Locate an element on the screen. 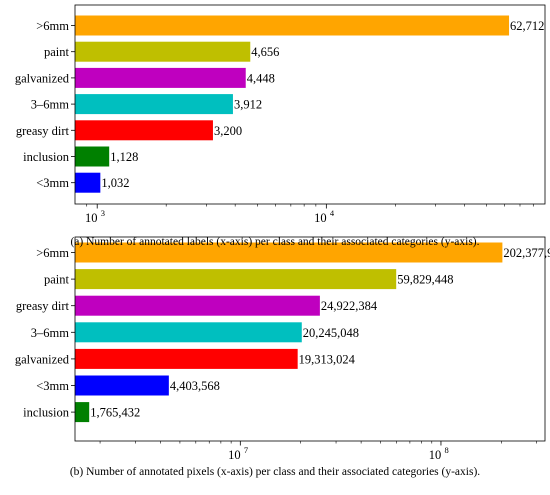  value-label: 3,200 is located at coordinates (228, 131).